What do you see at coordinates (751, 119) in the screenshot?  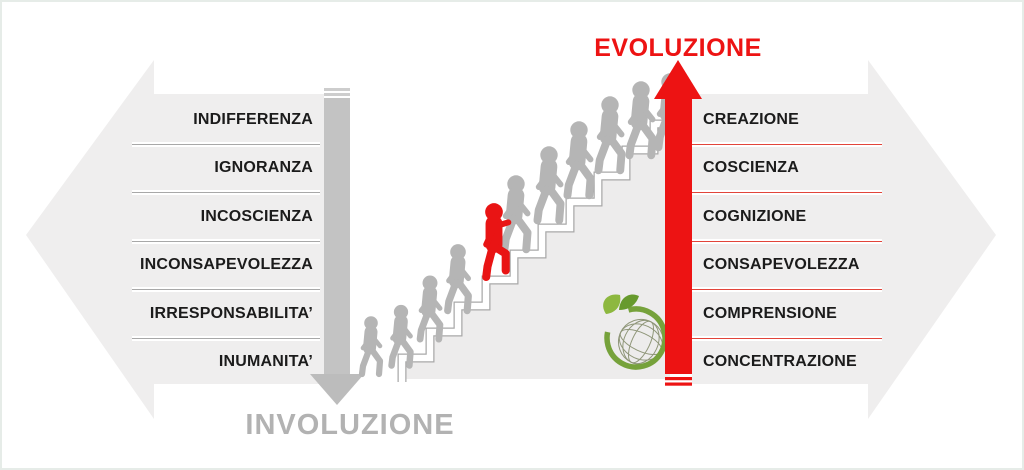 I see `evolution-item-creazione: CREAZIONE` at bounding box center [751, 119].